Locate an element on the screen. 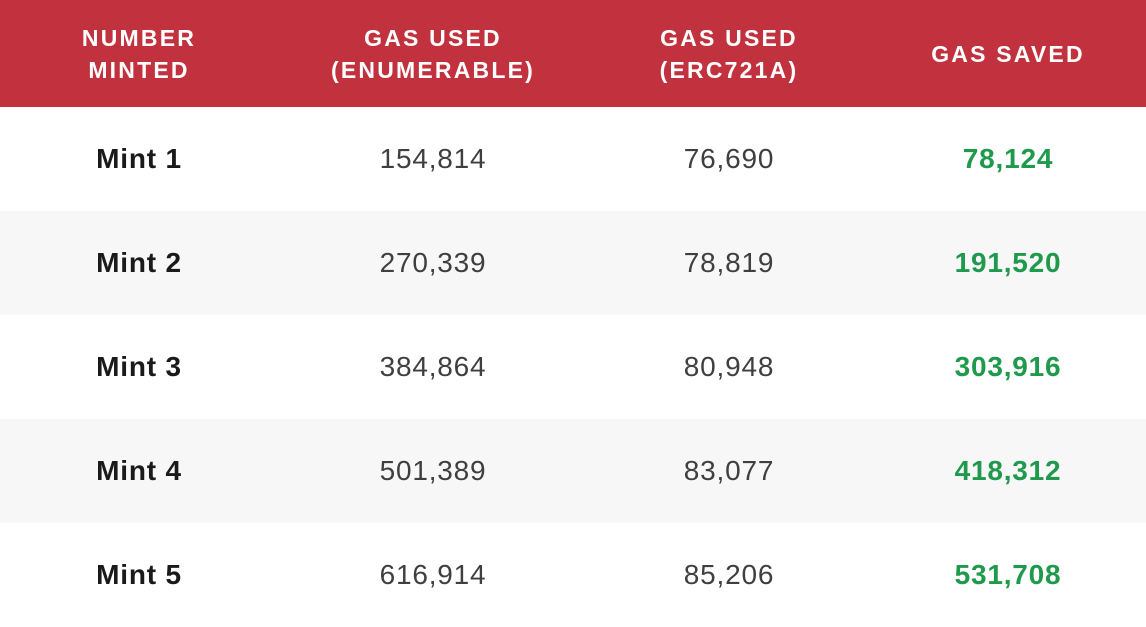 This screenshot has width=1146, height=627. gas-saved-value: 191,520 is located at coordinates (1008, 262).